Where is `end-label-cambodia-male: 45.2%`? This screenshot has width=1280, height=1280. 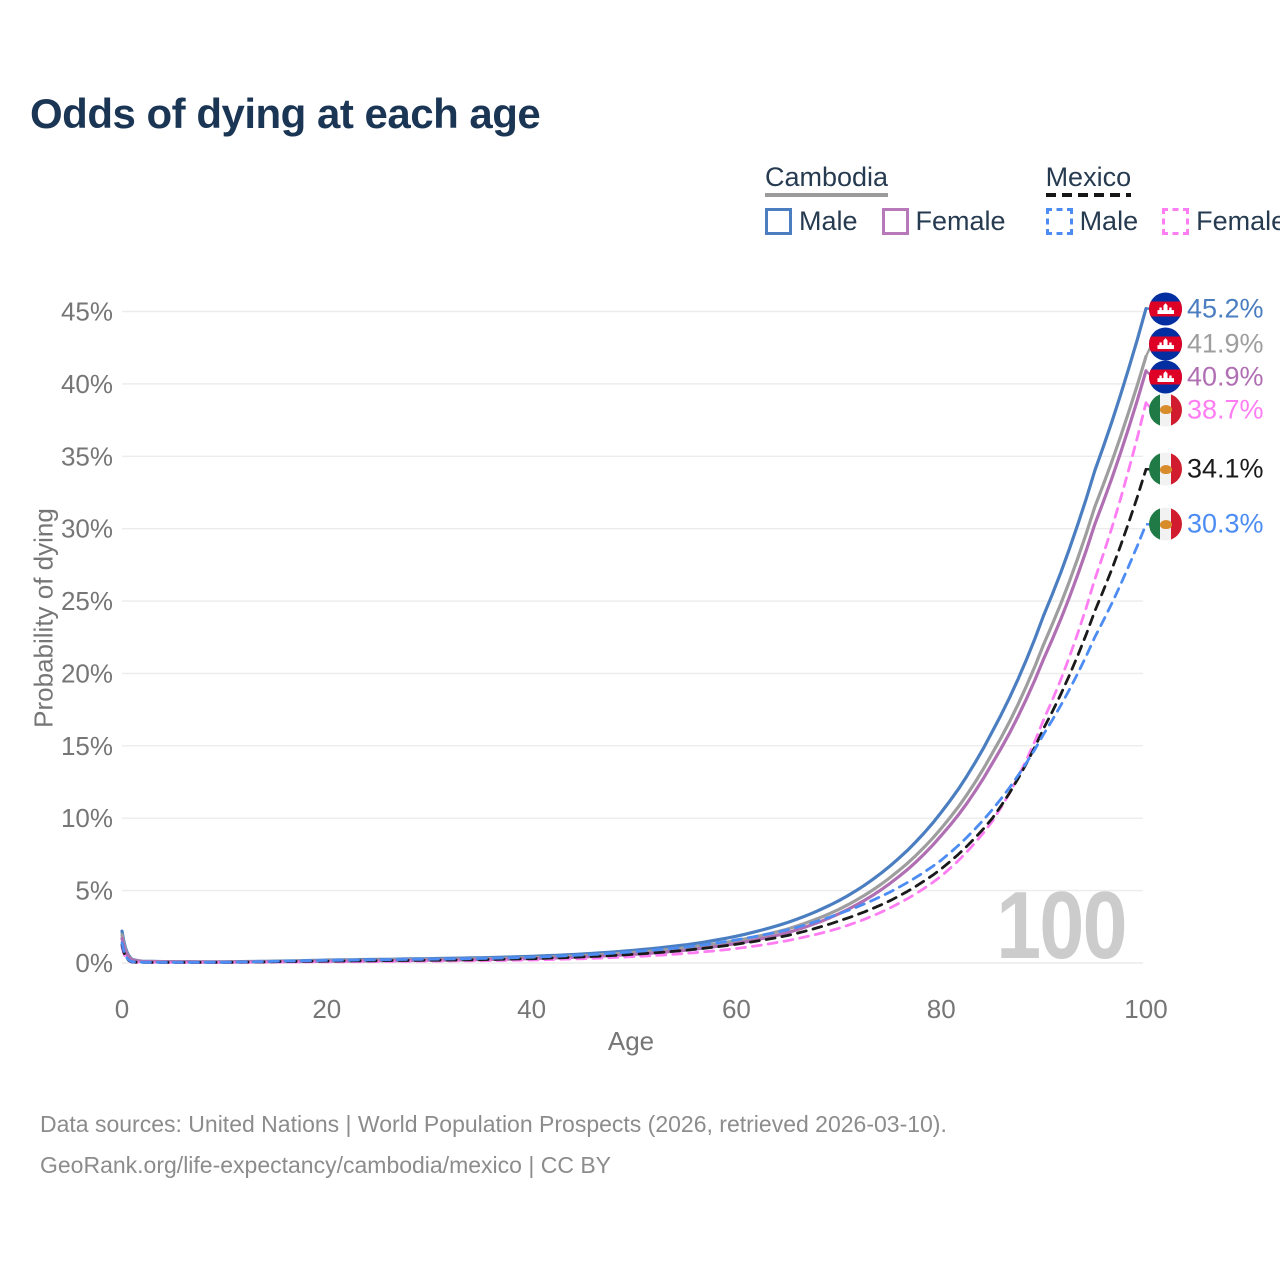
end-label-cambodia-male: 45.2% is located at coordinates (1206, 309).